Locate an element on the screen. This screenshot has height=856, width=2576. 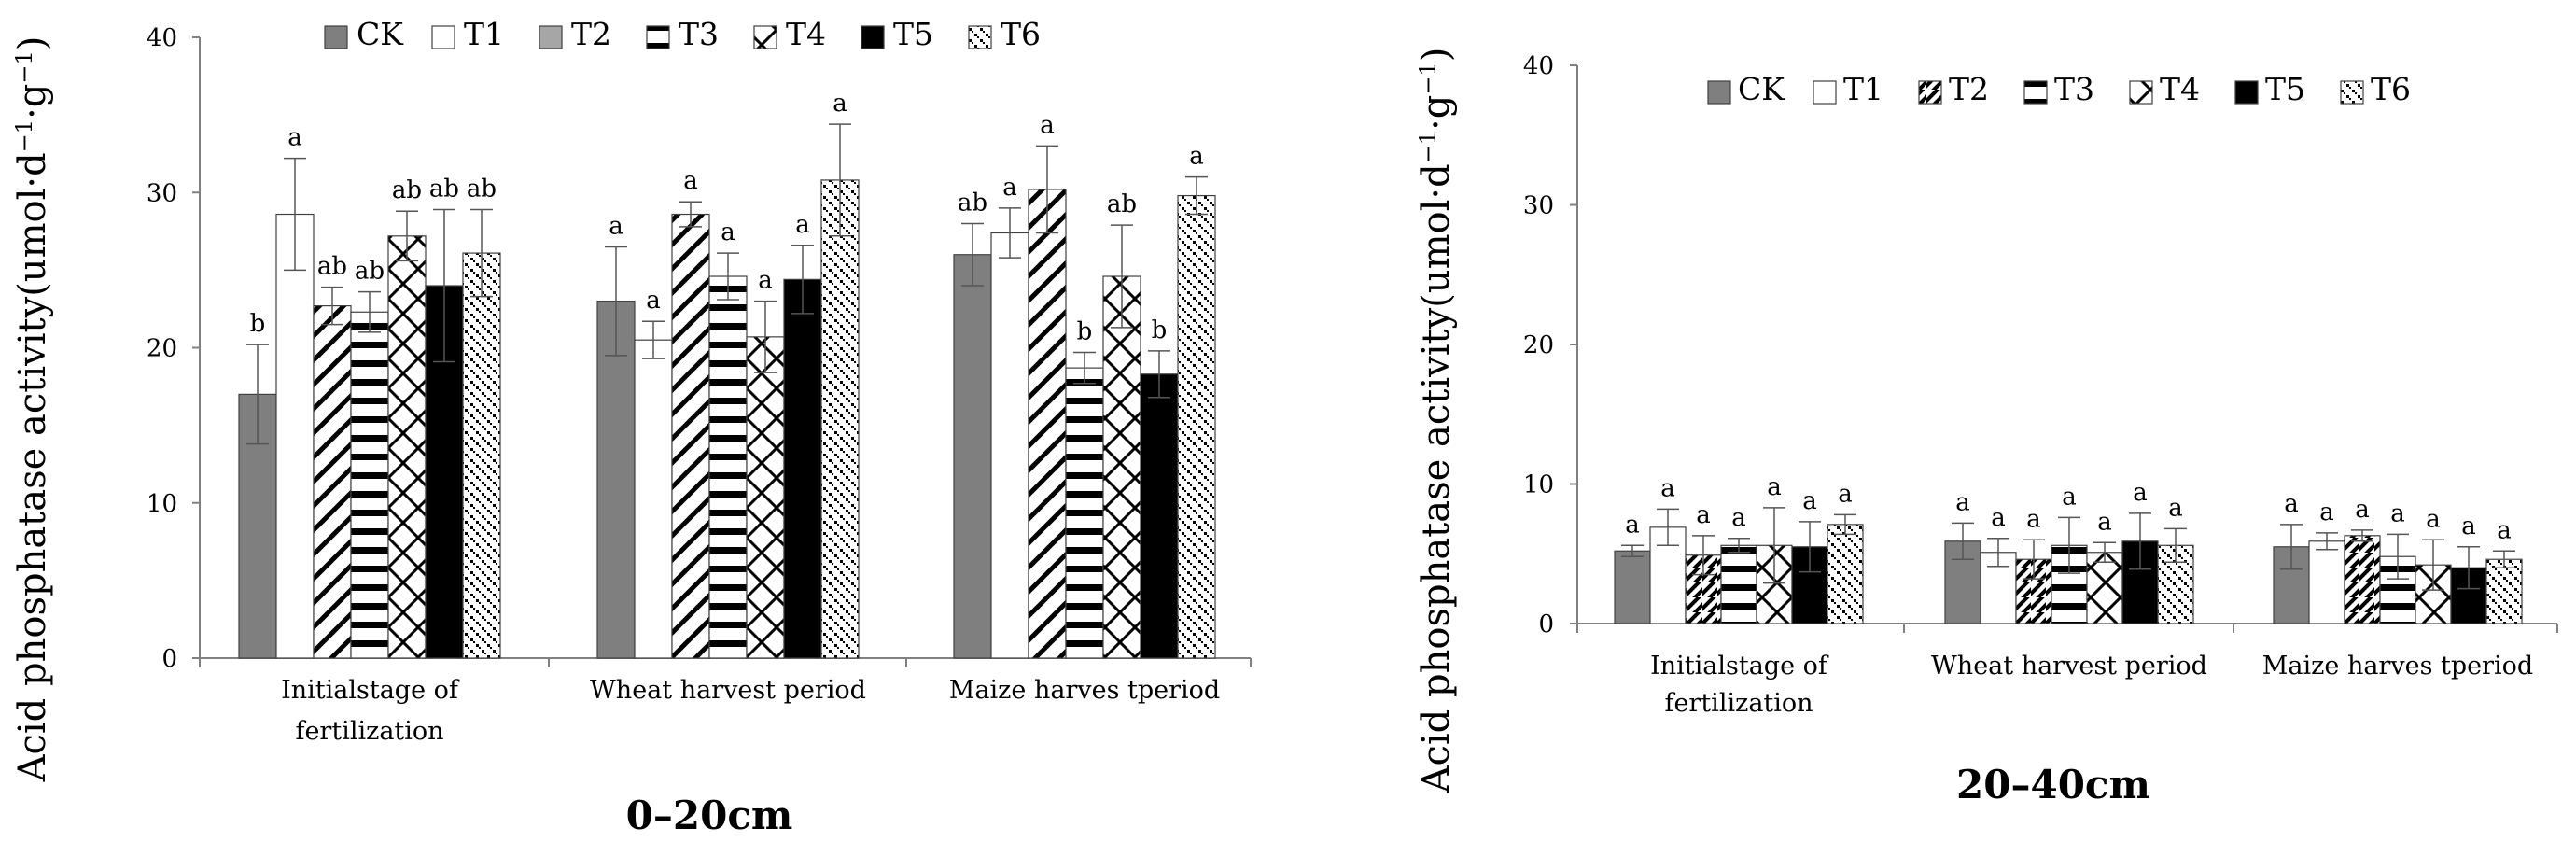
y-tick-label: 30 is located at coordinates (162, 193).